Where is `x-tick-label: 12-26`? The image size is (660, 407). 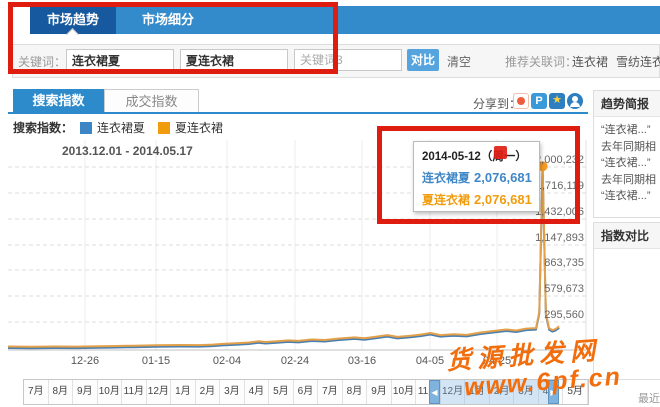 x-tick-label: 12-26 is located at coordinates (85, 361).